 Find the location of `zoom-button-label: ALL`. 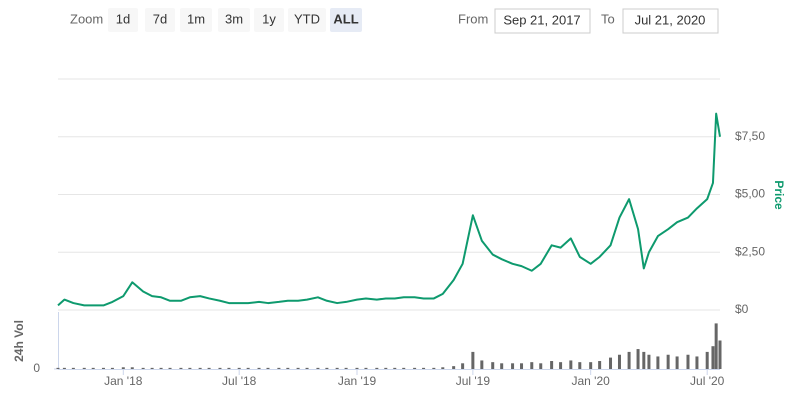

zoom-button-label: ALL is located at coordinates (345, 18).